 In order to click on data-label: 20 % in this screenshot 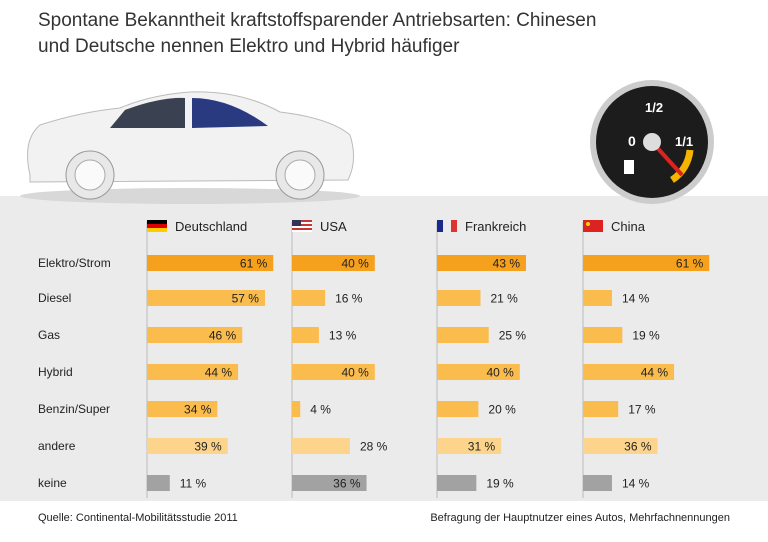, I will do `click(502, 410)`.